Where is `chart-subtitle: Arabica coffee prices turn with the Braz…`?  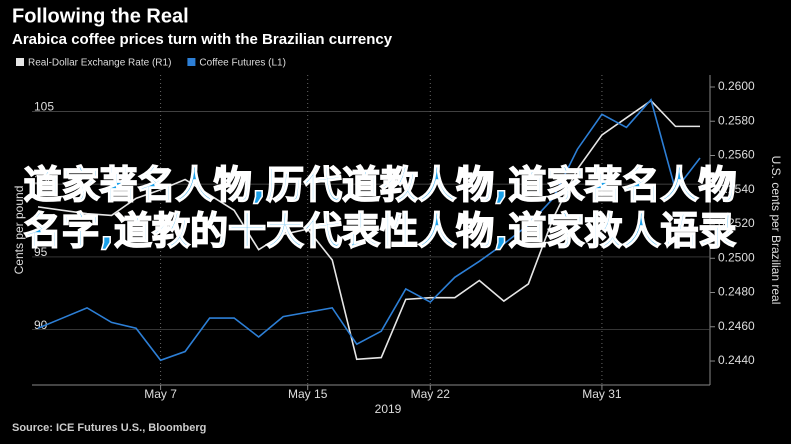 chart-subtitle: Arabica coffee prices turn with the Braz… is located at coordinates (202, 39).